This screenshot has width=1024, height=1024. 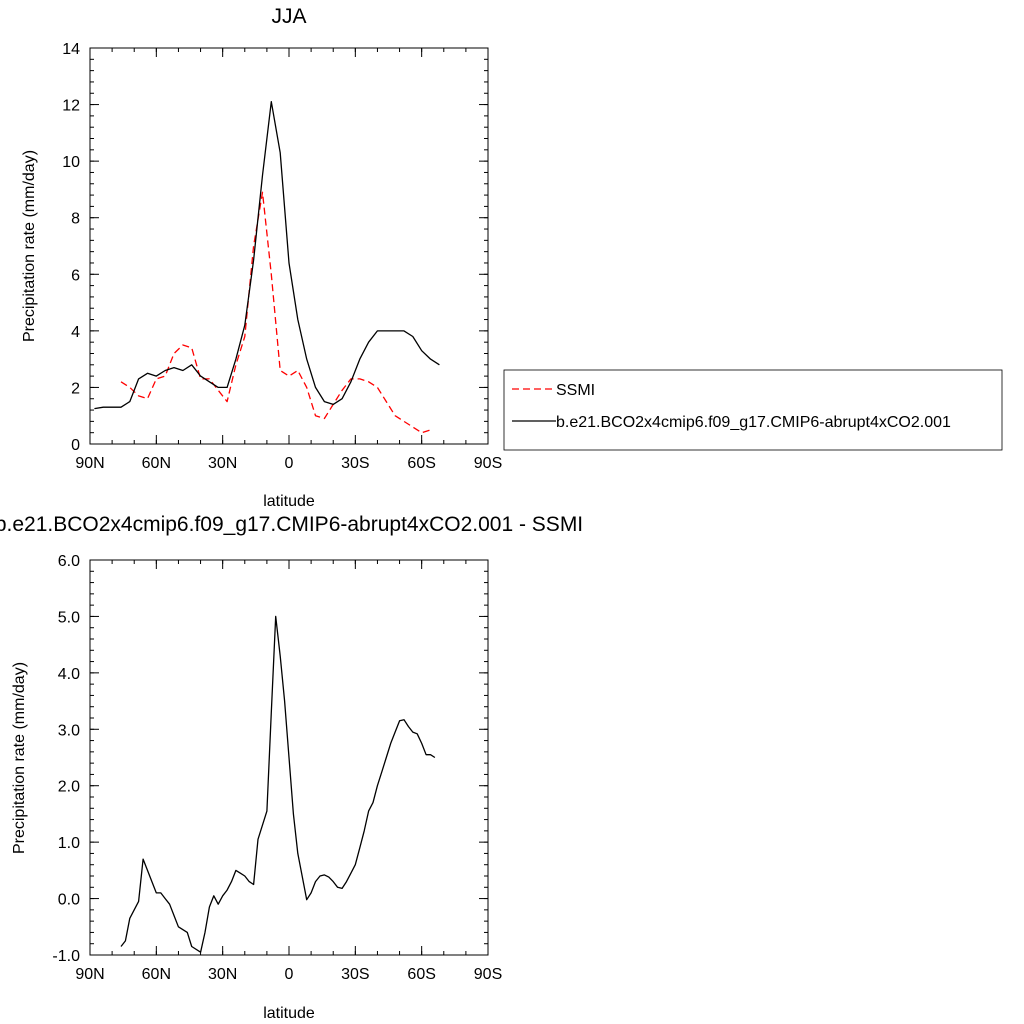 What do you see at coordinates (289, 1013) in the screenshot?
I see `bottom-x-axis-label: latitude` at bounding box center [289, 1013].